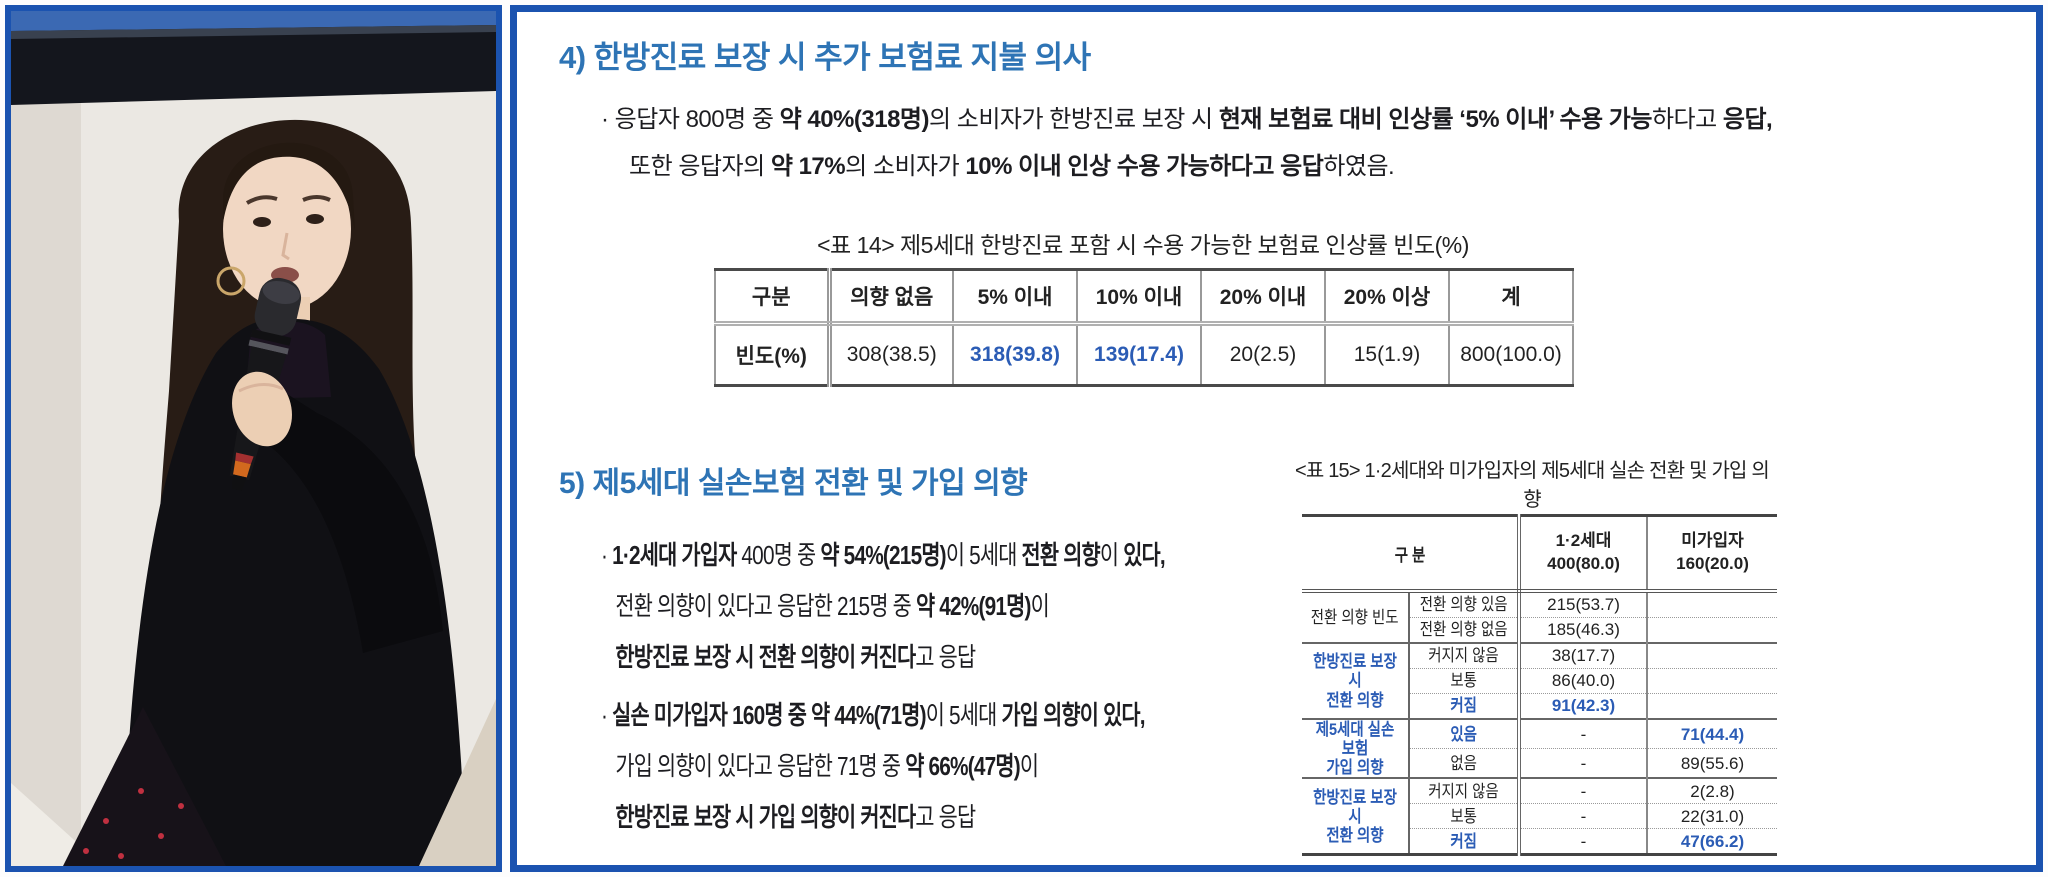  I want to click on table-cell-highlight: 47(66.2), so click(1712, 841).